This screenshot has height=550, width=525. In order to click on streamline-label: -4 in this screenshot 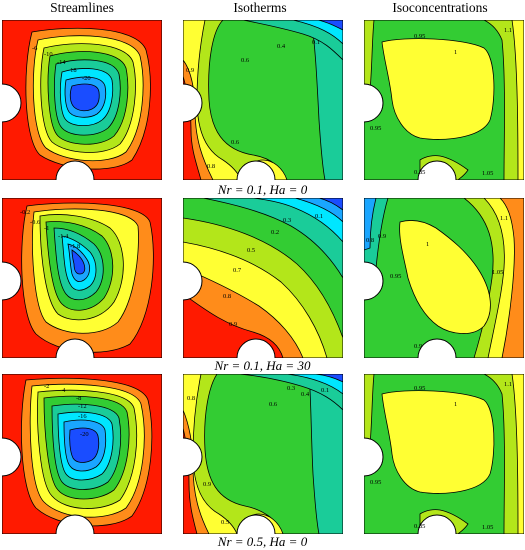, I will do `click(63, 390)`.